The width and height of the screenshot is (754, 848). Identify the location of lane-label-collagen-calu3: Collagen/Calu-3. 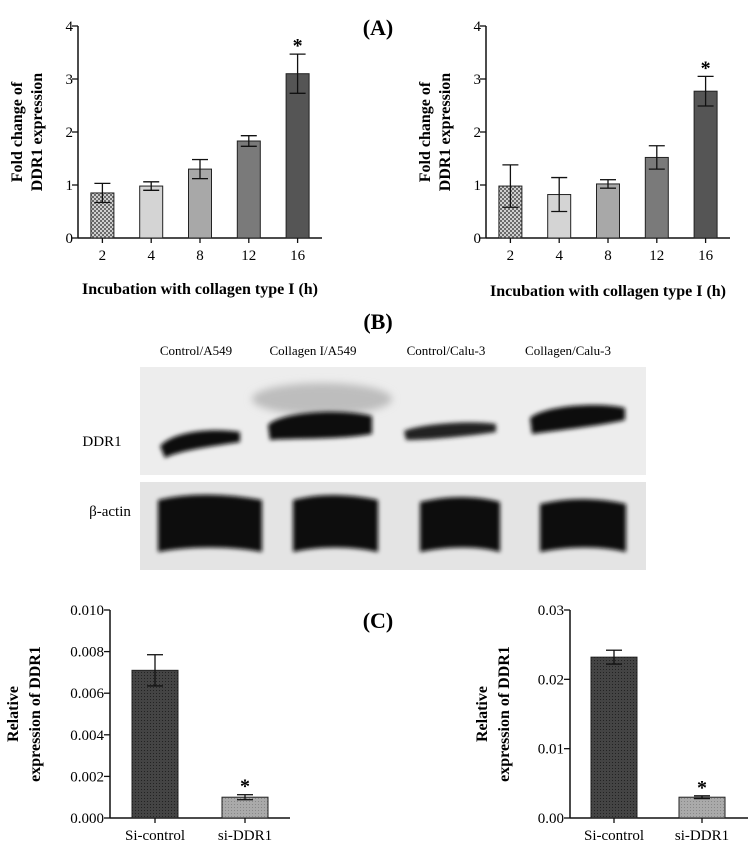
(568, 350).